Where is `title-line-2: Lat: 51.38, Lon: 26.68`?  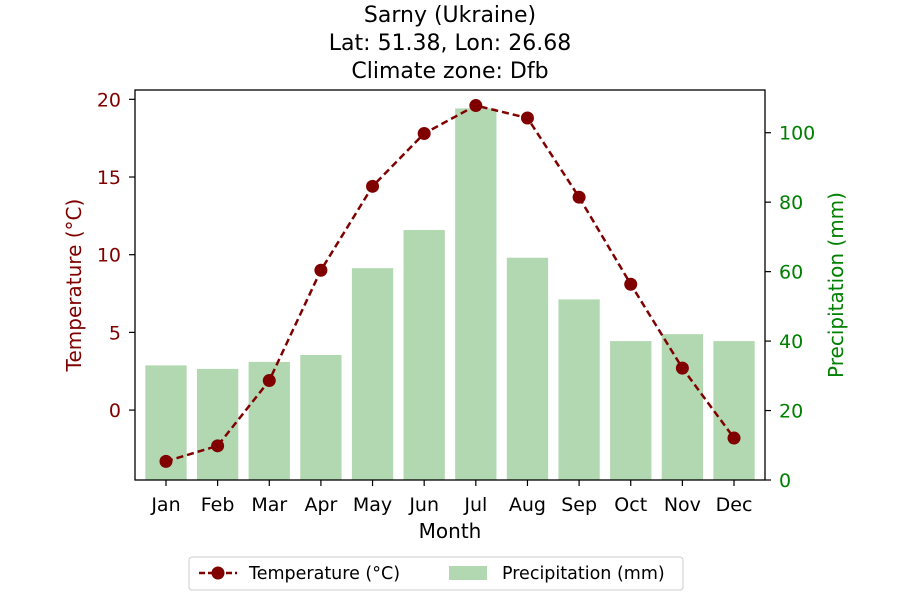
title-line-2: Lat: 51.38, Lon: 26.68 is located at coordinates (450, 43).